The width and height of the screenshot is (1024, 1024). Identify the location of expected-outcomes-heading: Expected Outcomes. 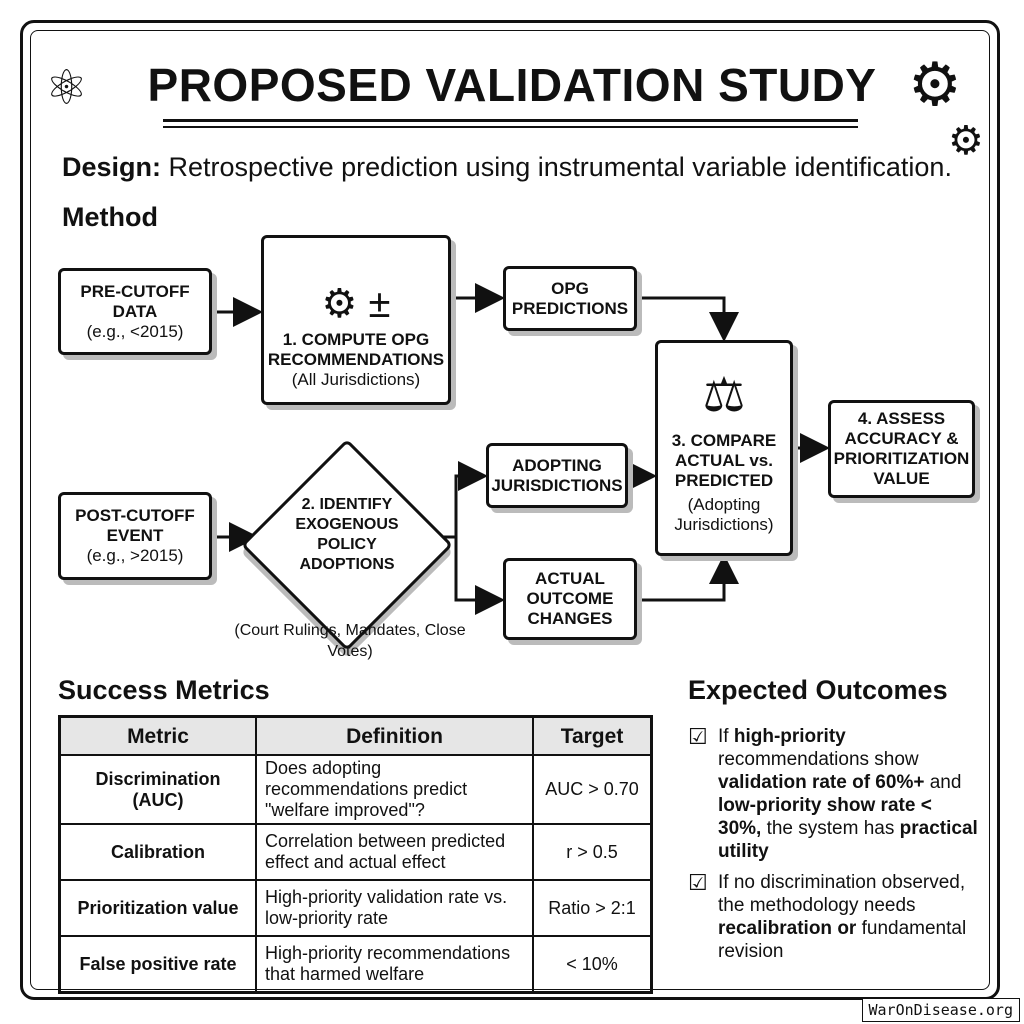
(818, 690).